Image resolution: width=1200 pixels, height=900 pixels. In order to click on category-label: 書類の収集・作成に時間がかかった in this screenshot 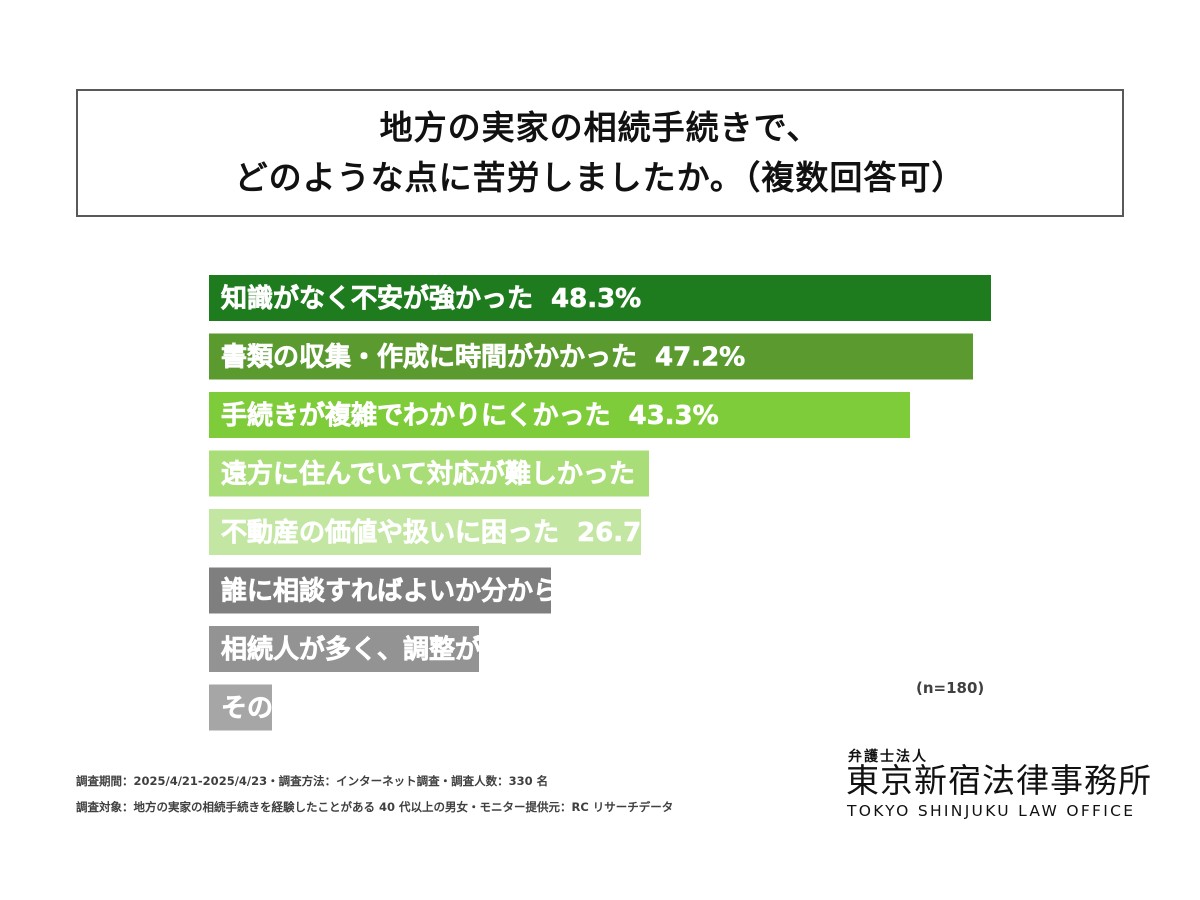, I will do `click(429, 357)`.